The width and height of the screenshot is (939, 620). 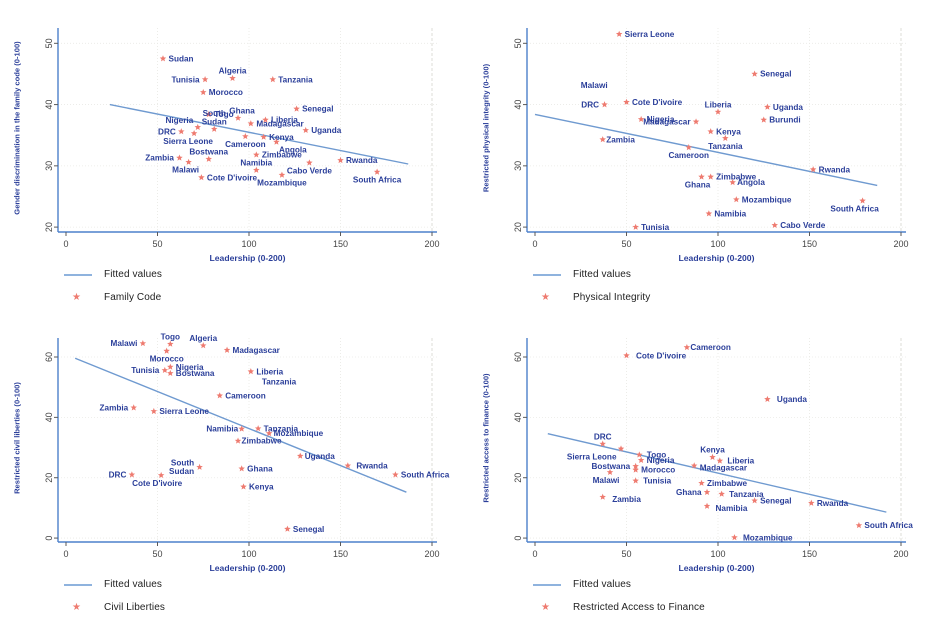 What do you see at coordinates (49, 538) in the screenshot?
I see `y-tick-label: 0` at bounding box center [49, 538].